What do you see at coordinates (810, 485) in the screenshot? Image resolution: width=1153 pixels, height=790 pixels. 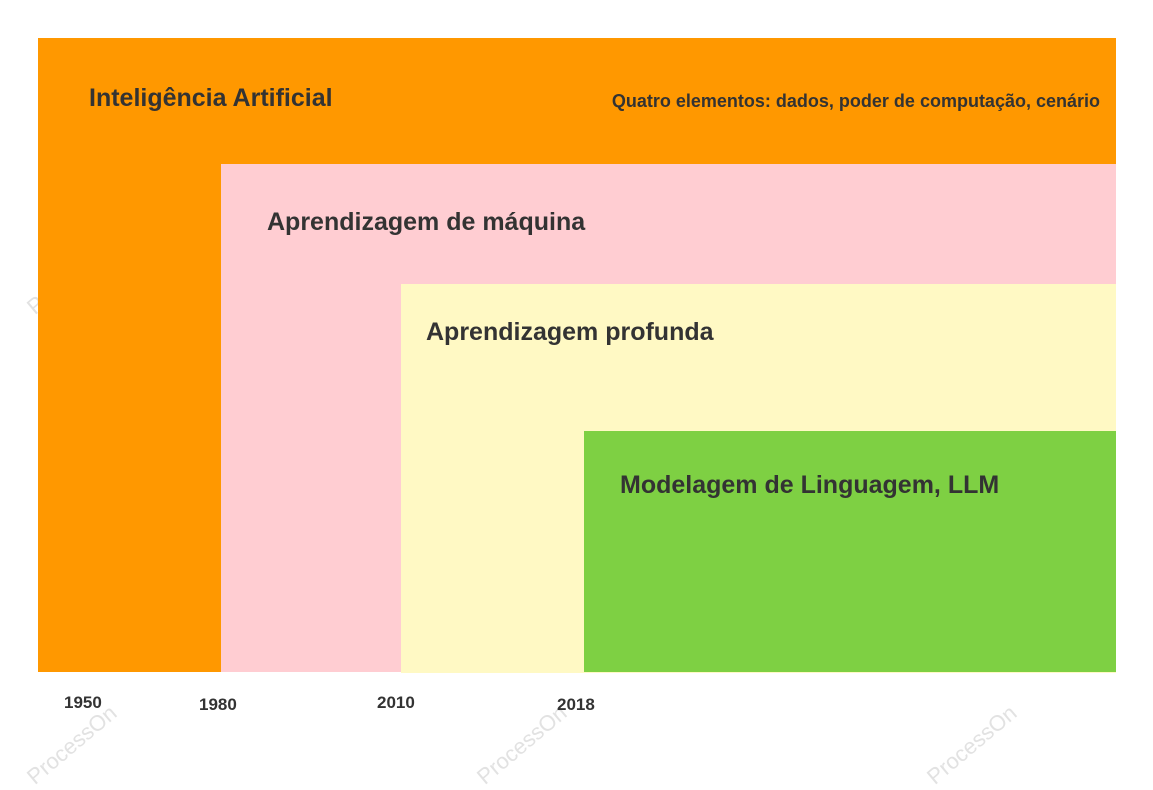 I see `language-modeling-label: Modelagem de Linguagem, LLM` at bounding box center [810, 485].